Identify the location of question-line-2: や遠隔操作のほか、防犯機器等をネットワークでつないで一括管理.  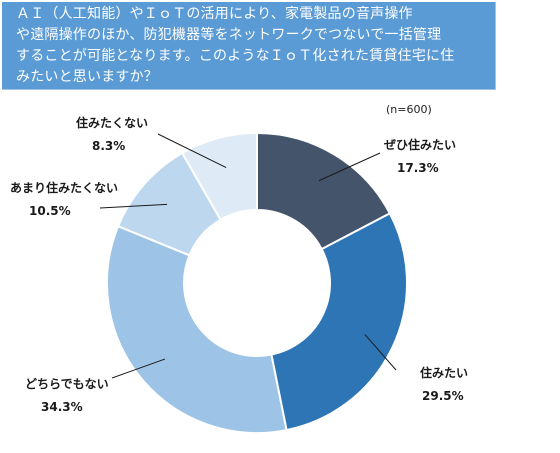
(229, 35).